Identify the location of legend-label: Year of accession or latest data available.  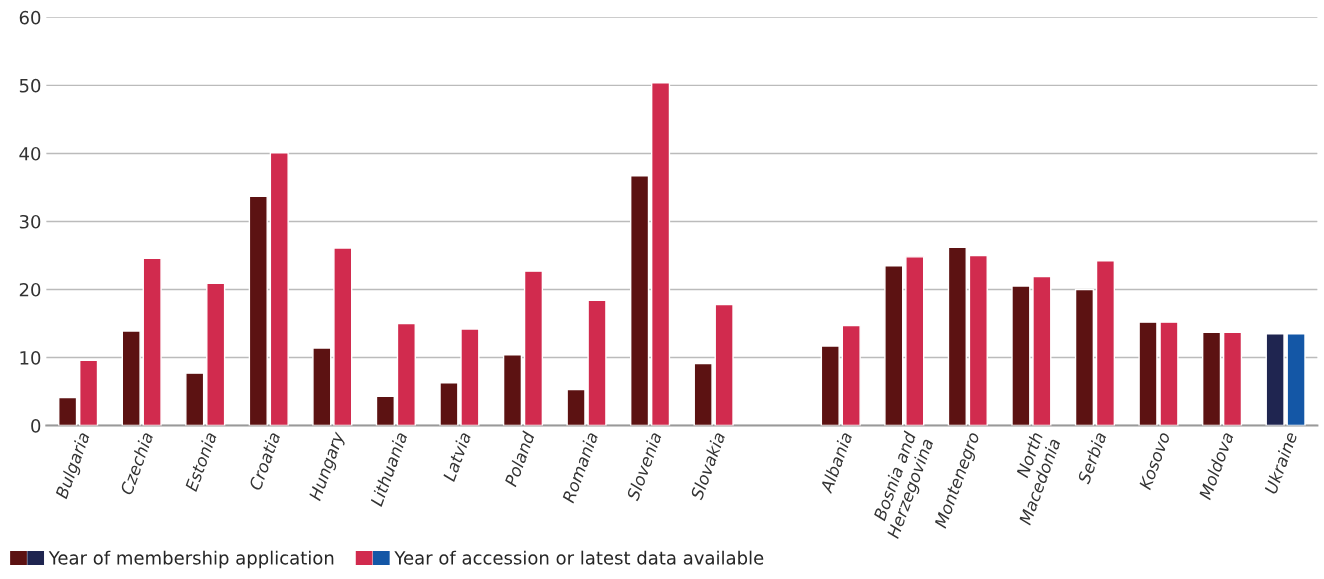
(579, 557).